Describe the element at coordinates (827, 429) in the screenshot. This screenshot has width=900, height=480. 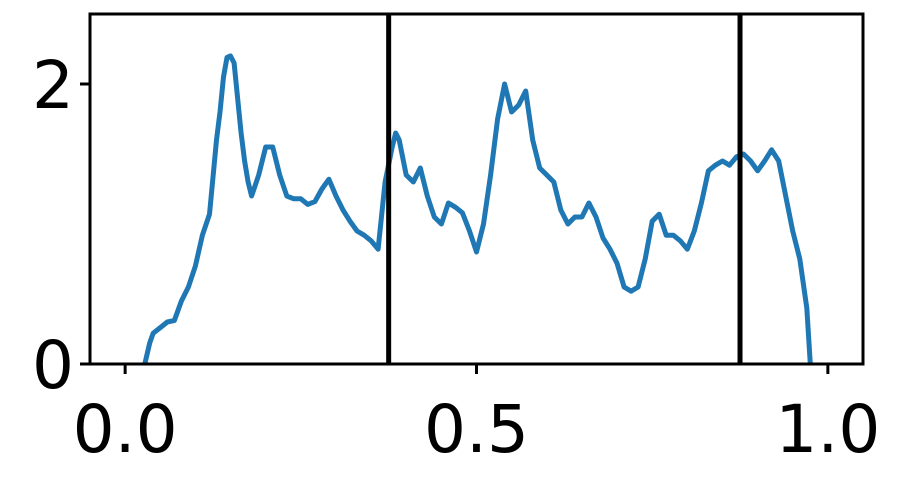
I see `x-tick-label: 1.0` at that location.